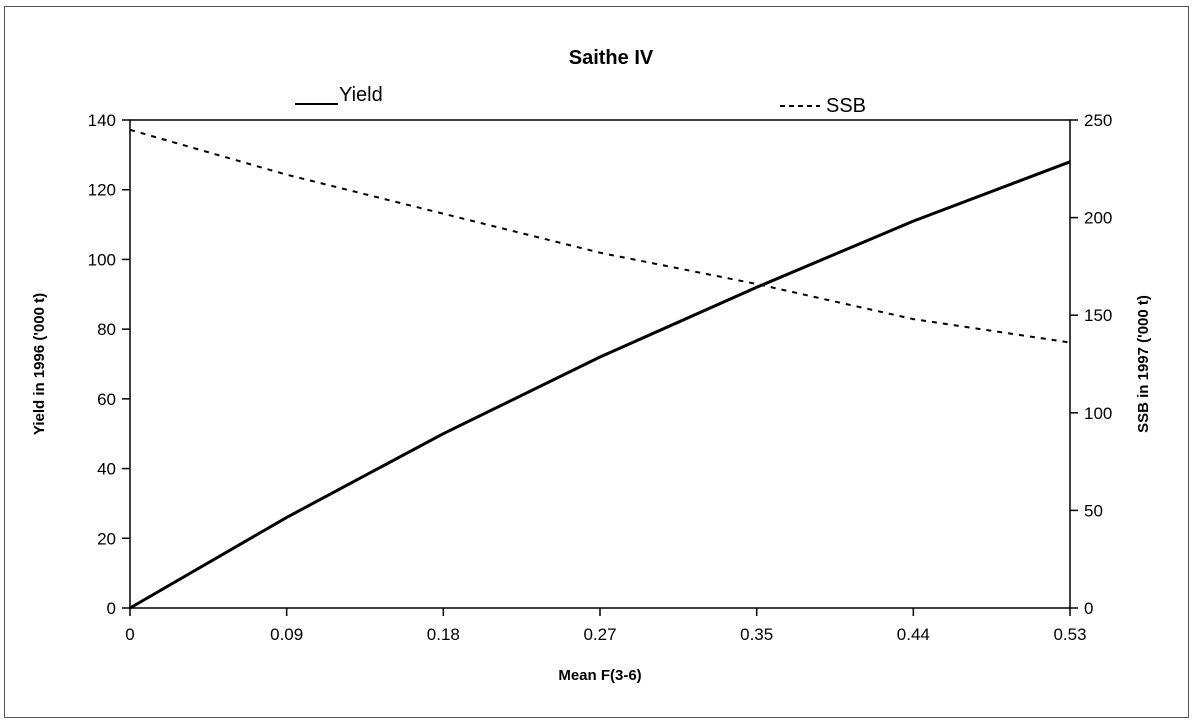 The width and height of the screenshot is (1193, 724). What do you see at coordinates (913, 634) in the screenshot?
I see `x-tick-label: 0.44` at bounding box center [913, 634].